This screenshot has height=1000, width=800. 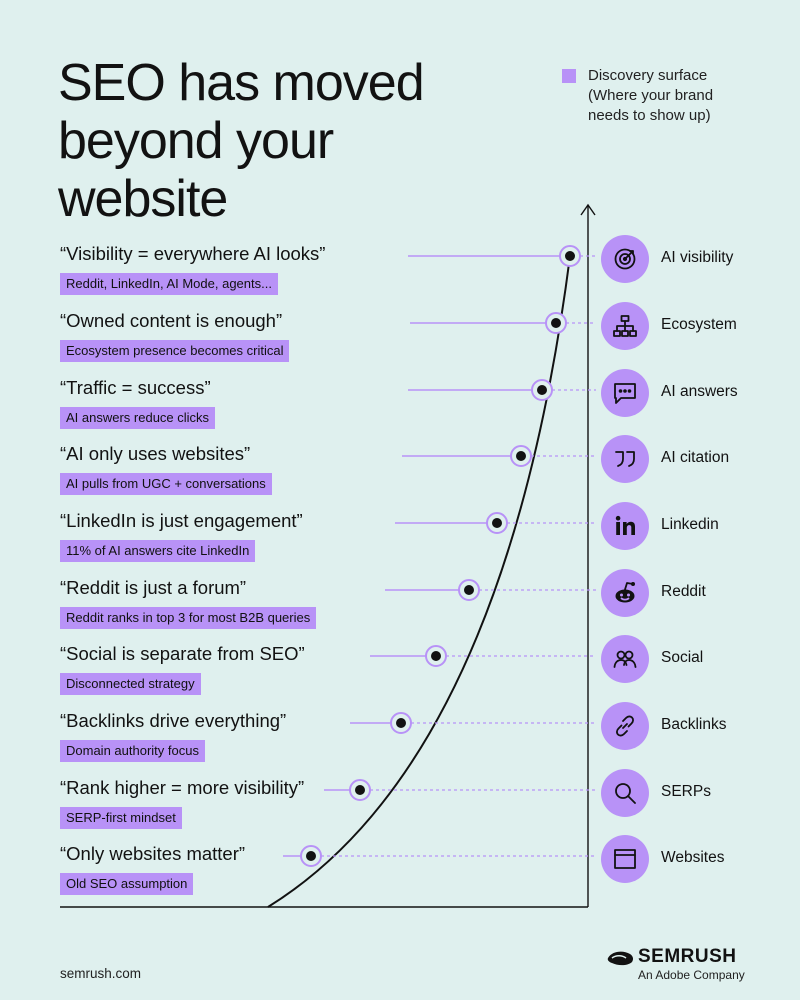 What do you see at coordinates (694, 724) in the screenshot?
I see `surface-label: Backlinks` at bounding box center [694, 724].